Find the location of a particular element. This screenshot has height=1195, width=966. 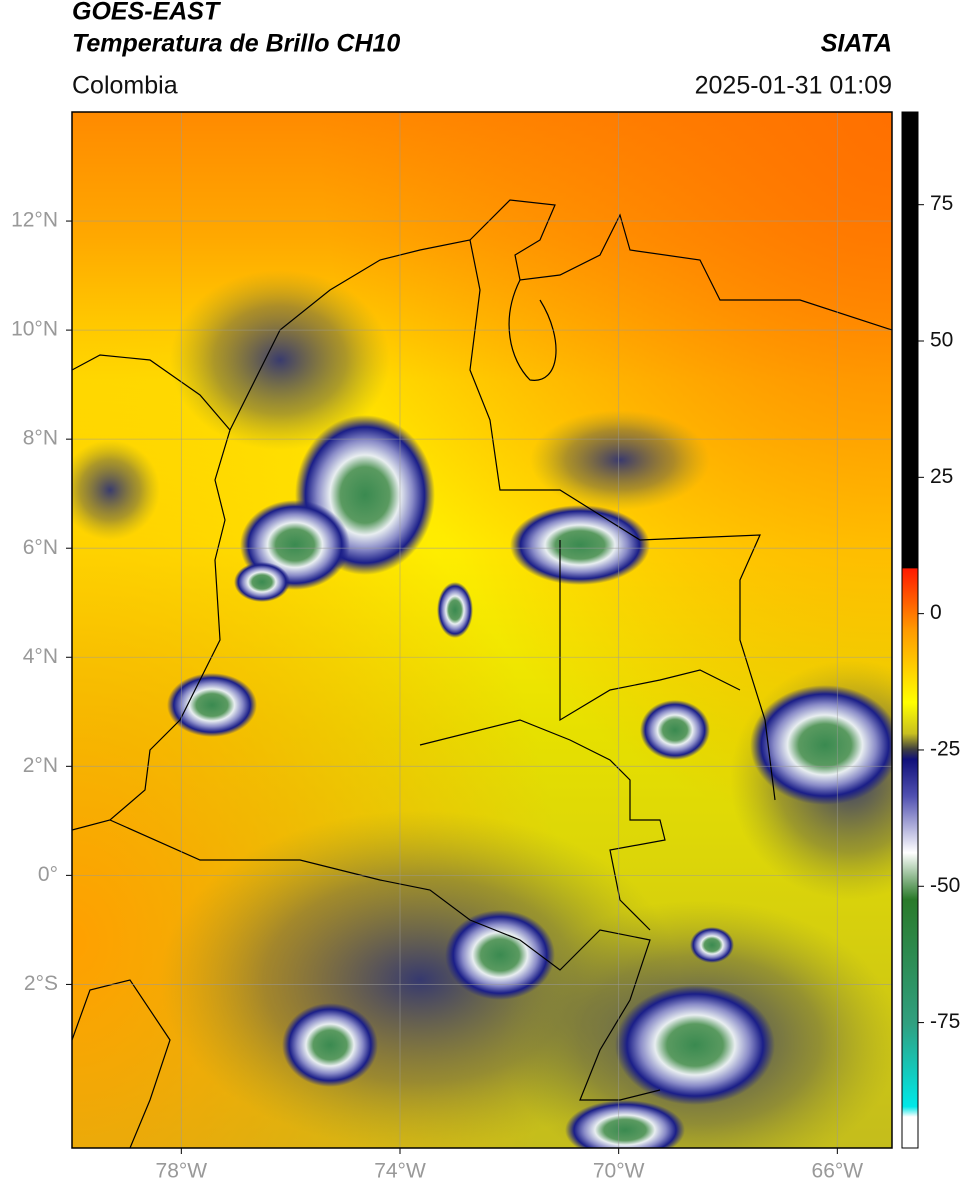

y-tick-label: 10°N is located at coordinates (34, 329).